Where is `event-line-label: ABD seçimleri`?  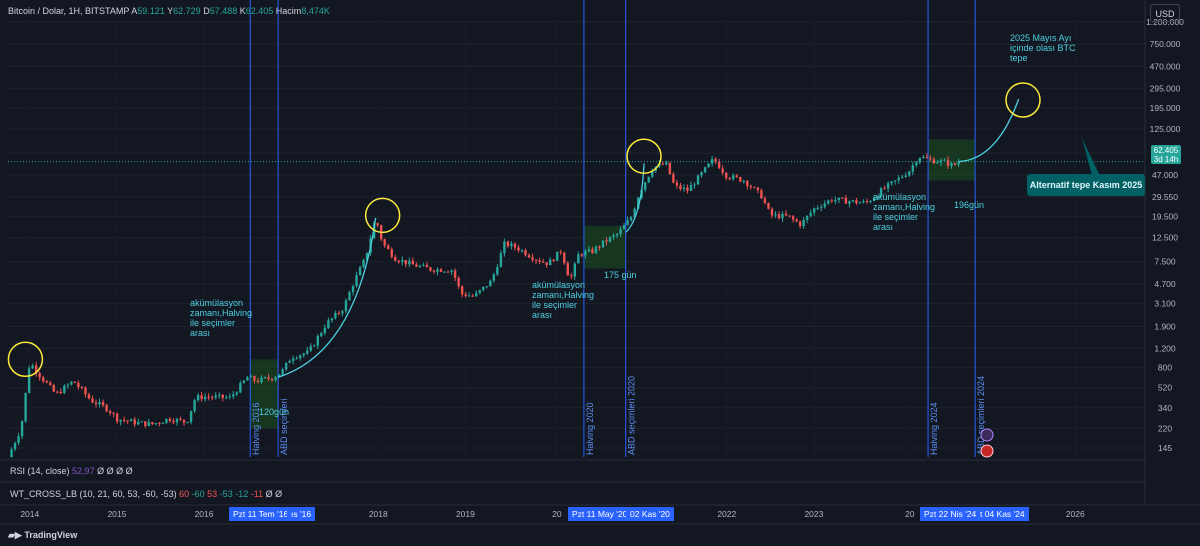
event-line-label: ABD seçimleri is located at coordinates (284, 426).